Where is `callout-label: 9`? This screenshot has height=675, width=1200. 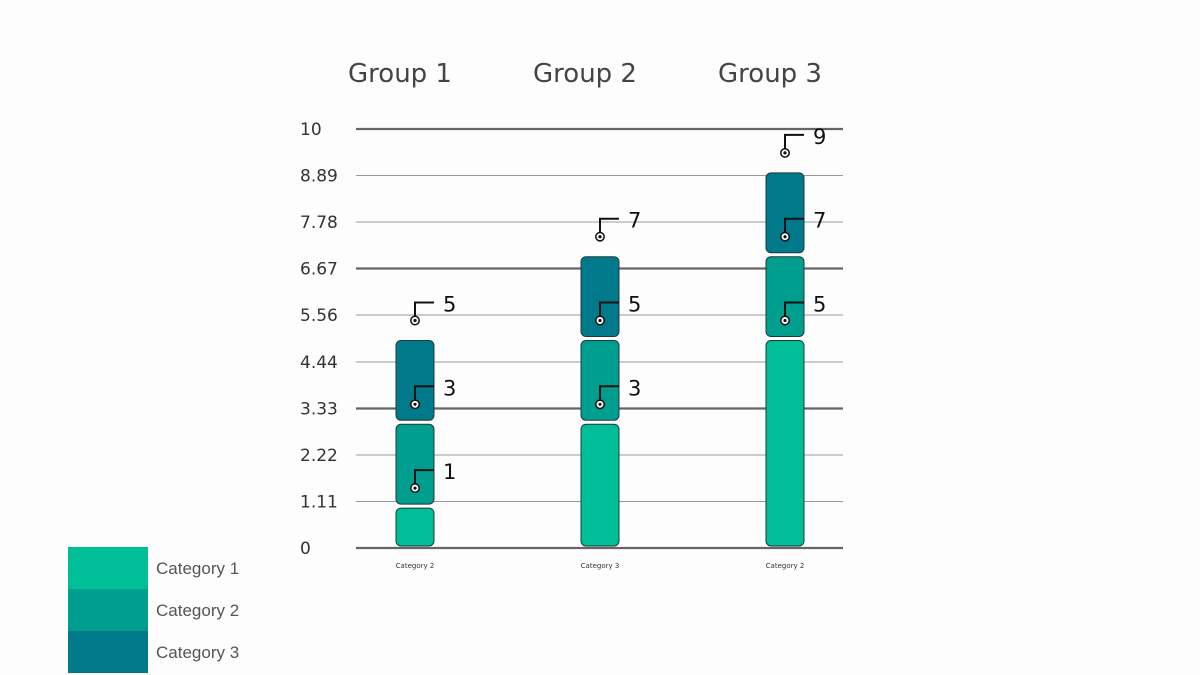 callout-label: 9 is located at coordinates (819, 137).